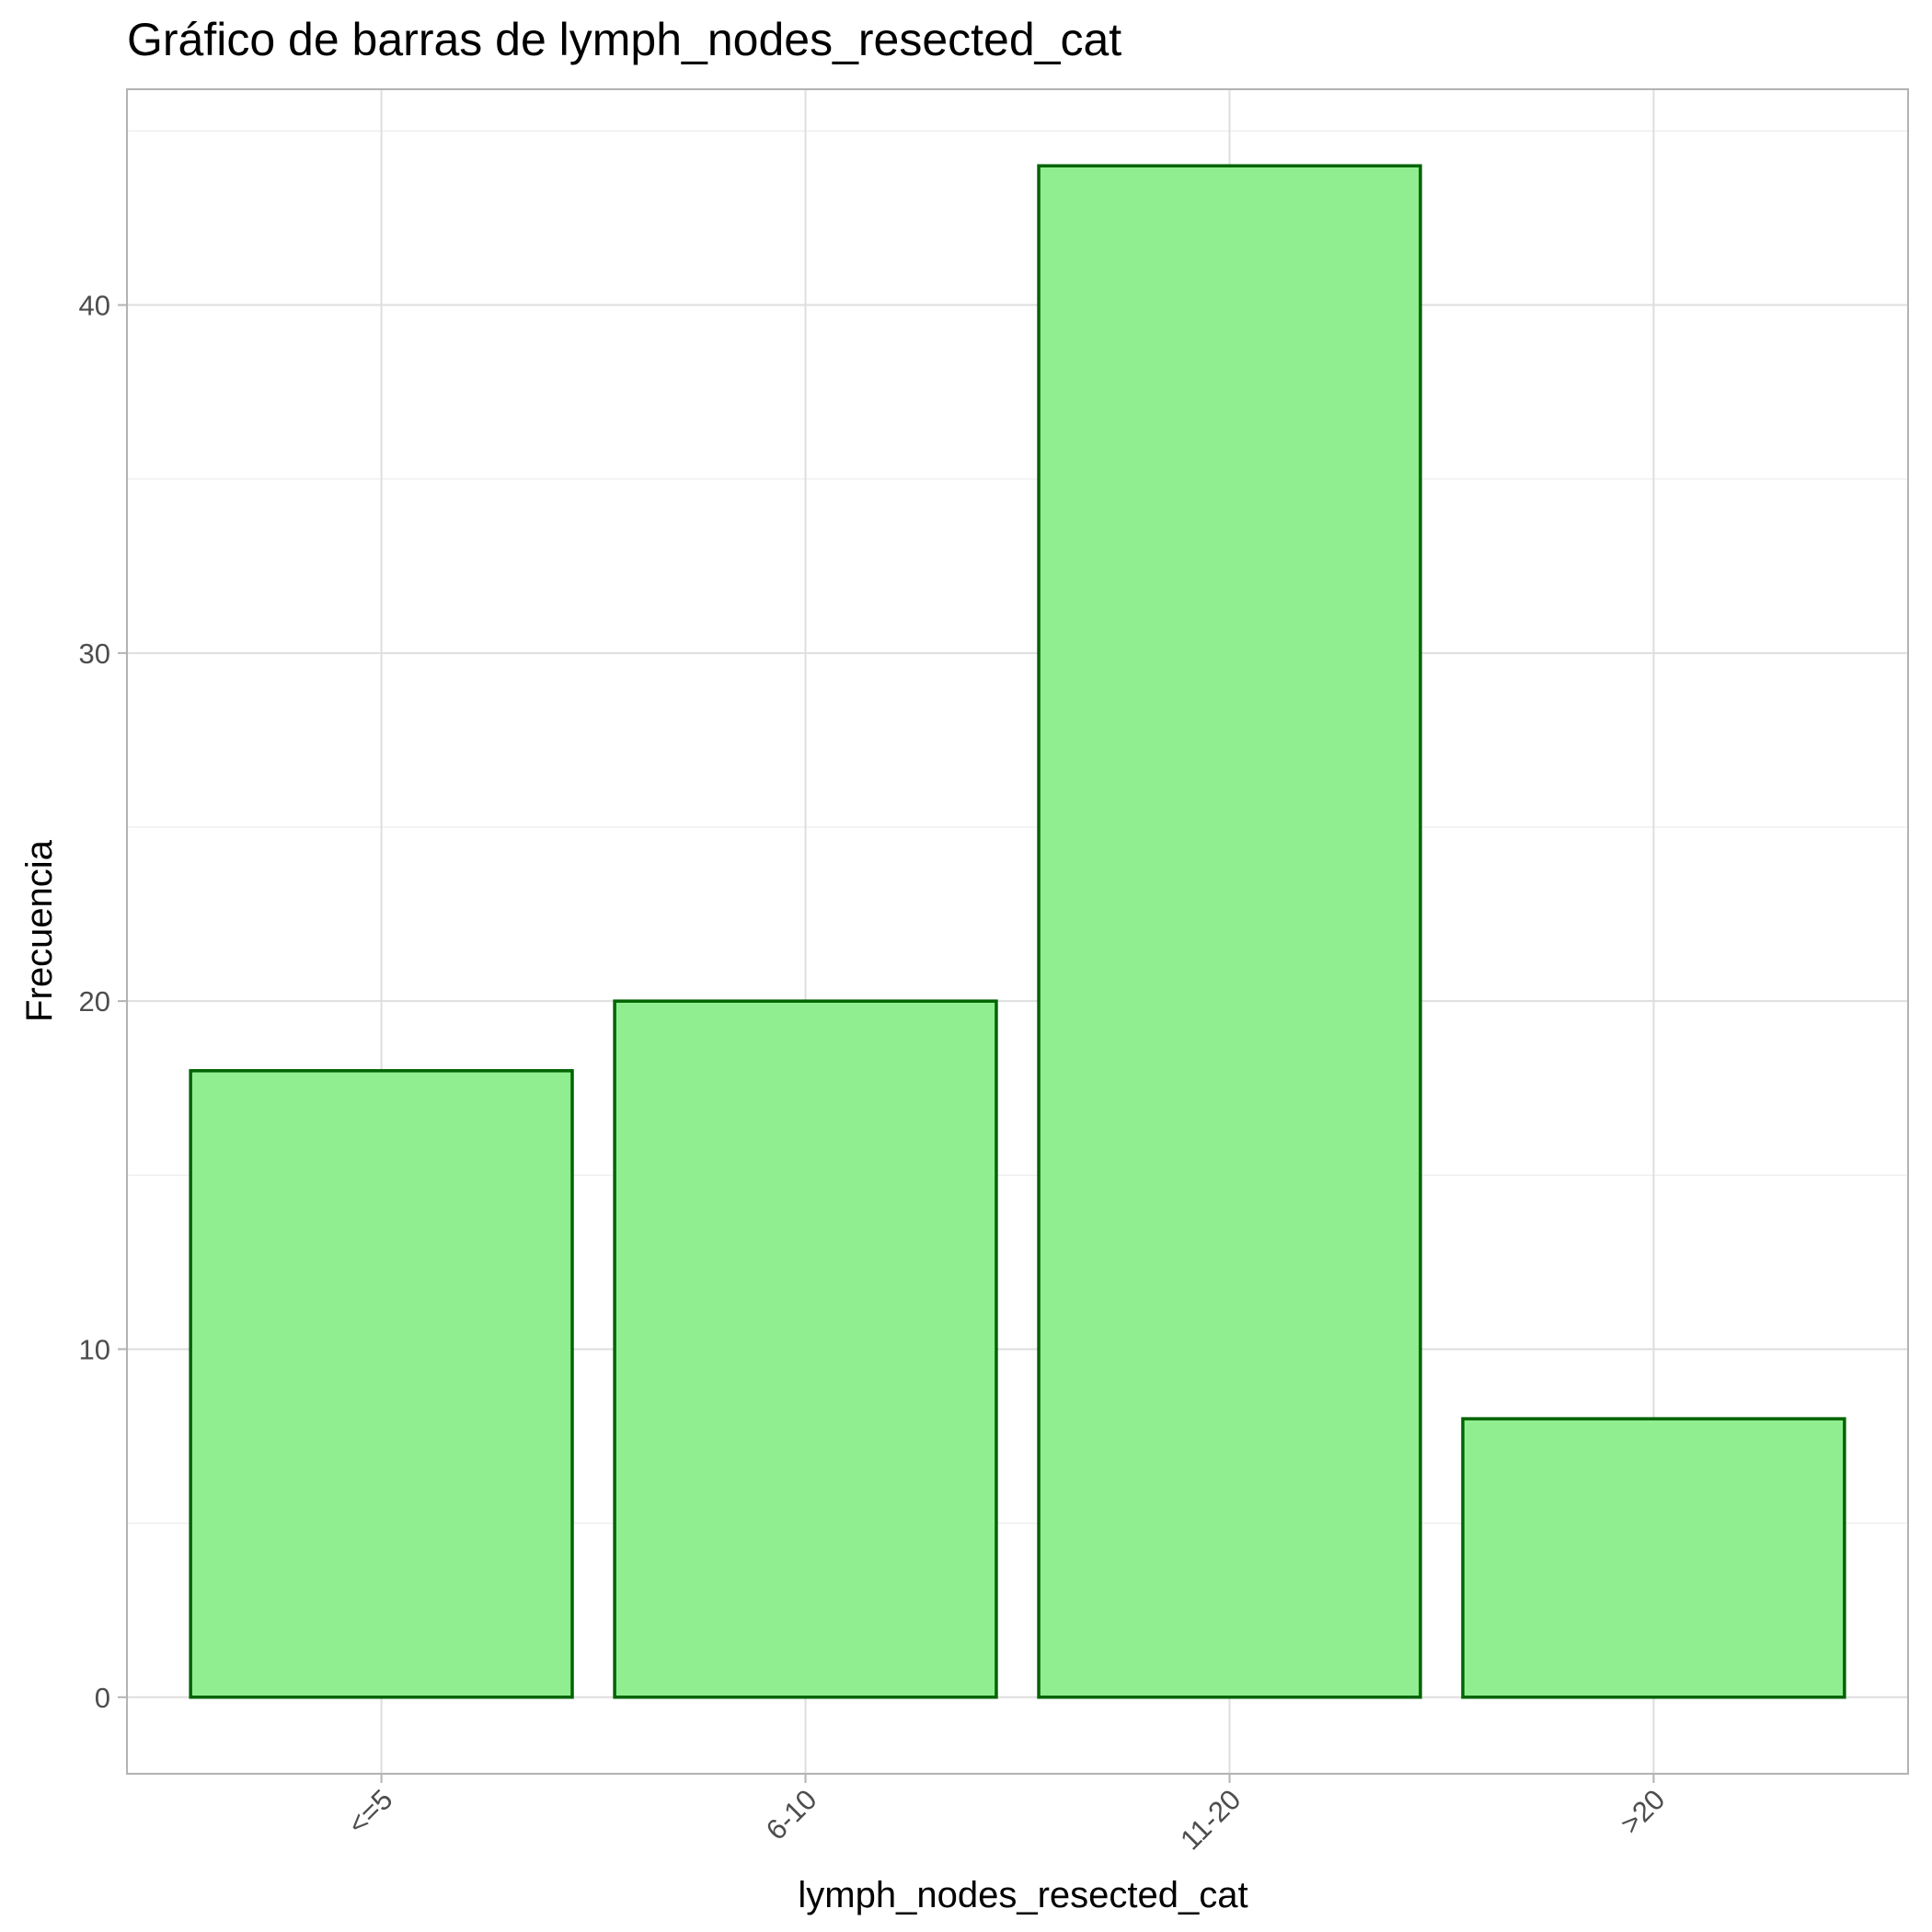 The image size is (1932, 1932). Describe the element at coordinates (94, 1349) in the screenshot. I see `y-tick-label: 10` at that location.